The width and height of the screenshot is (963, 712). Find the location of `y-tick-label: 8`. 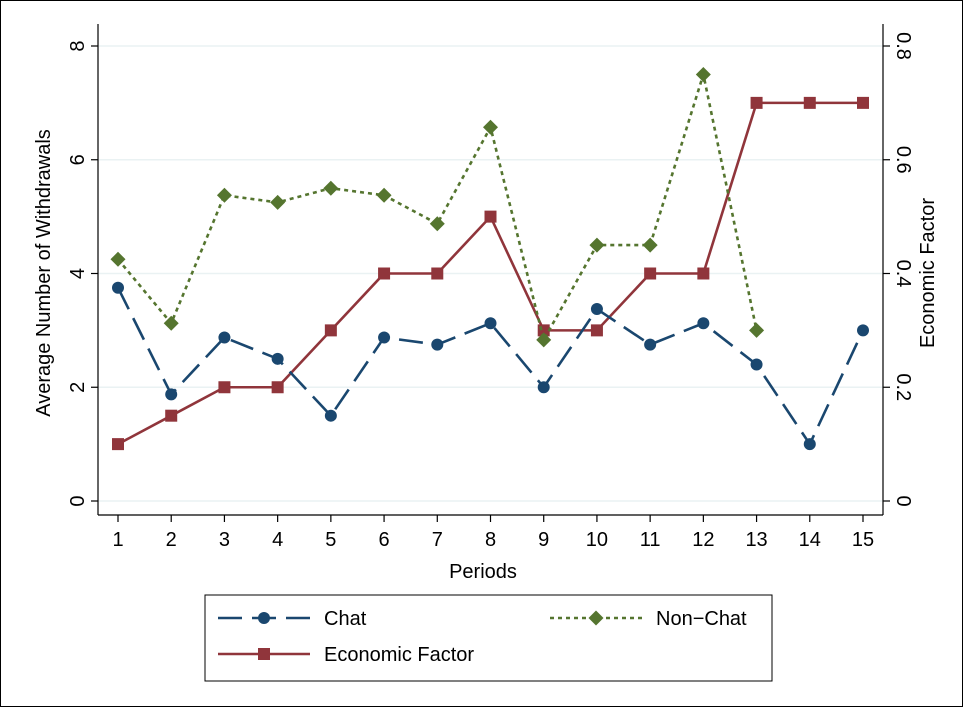

y-tick-label: 8 is located at coordinates (78, 45).